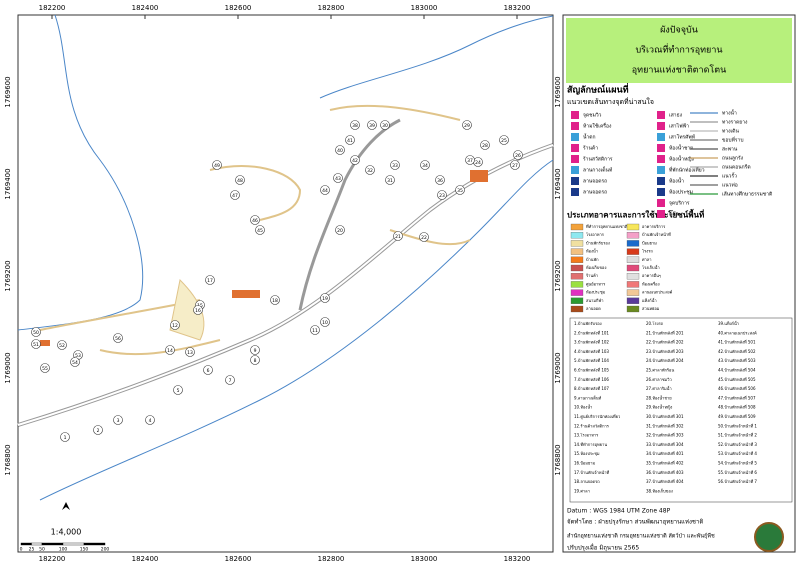 The width and height of the screenshot is (800, 570). I want to click on building-number: 16, so click(198, 311).